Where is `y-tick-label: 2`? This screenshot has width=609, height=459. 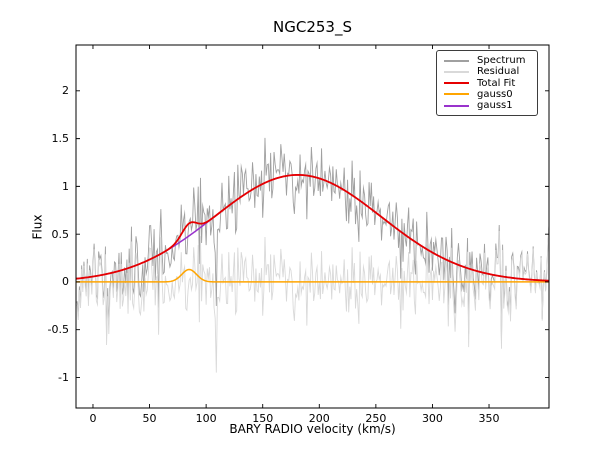 y-tick-label: 2 is located at coordinates (65, 91).